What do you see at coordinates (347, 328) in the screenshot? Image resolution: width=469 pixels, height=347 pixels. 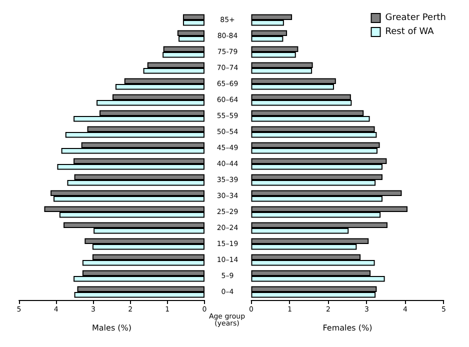 I see `x-axis-title: Females (%)` at bounding box center [347, 328].